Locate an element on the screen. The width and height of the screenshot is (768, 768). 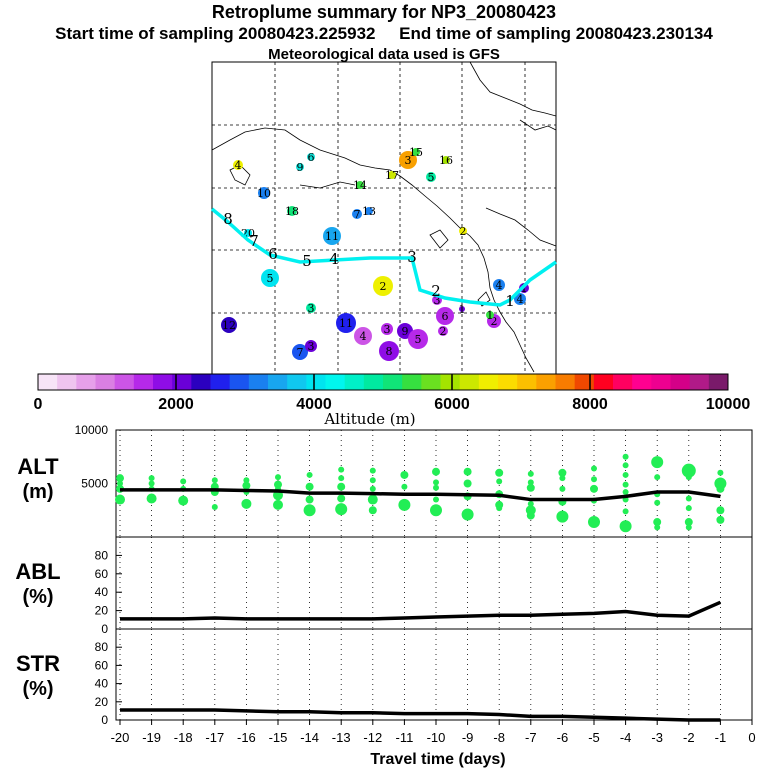
colorbar-frame is located at coordinates (383, 382).